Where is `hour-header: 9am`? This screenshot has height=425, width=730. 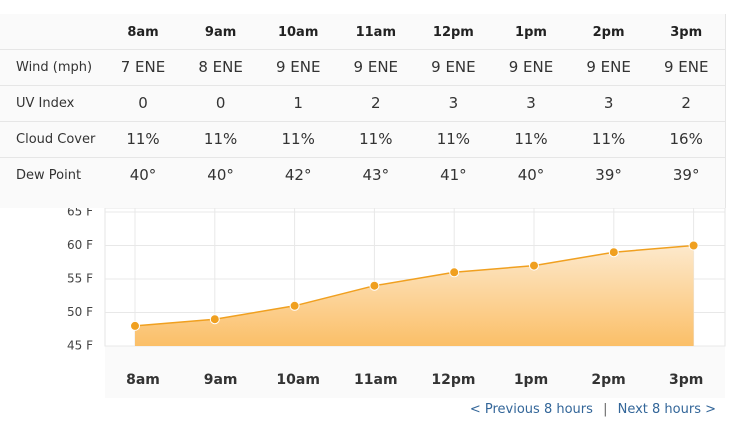 hour-header: 9am is located at coordinates (220, 32).